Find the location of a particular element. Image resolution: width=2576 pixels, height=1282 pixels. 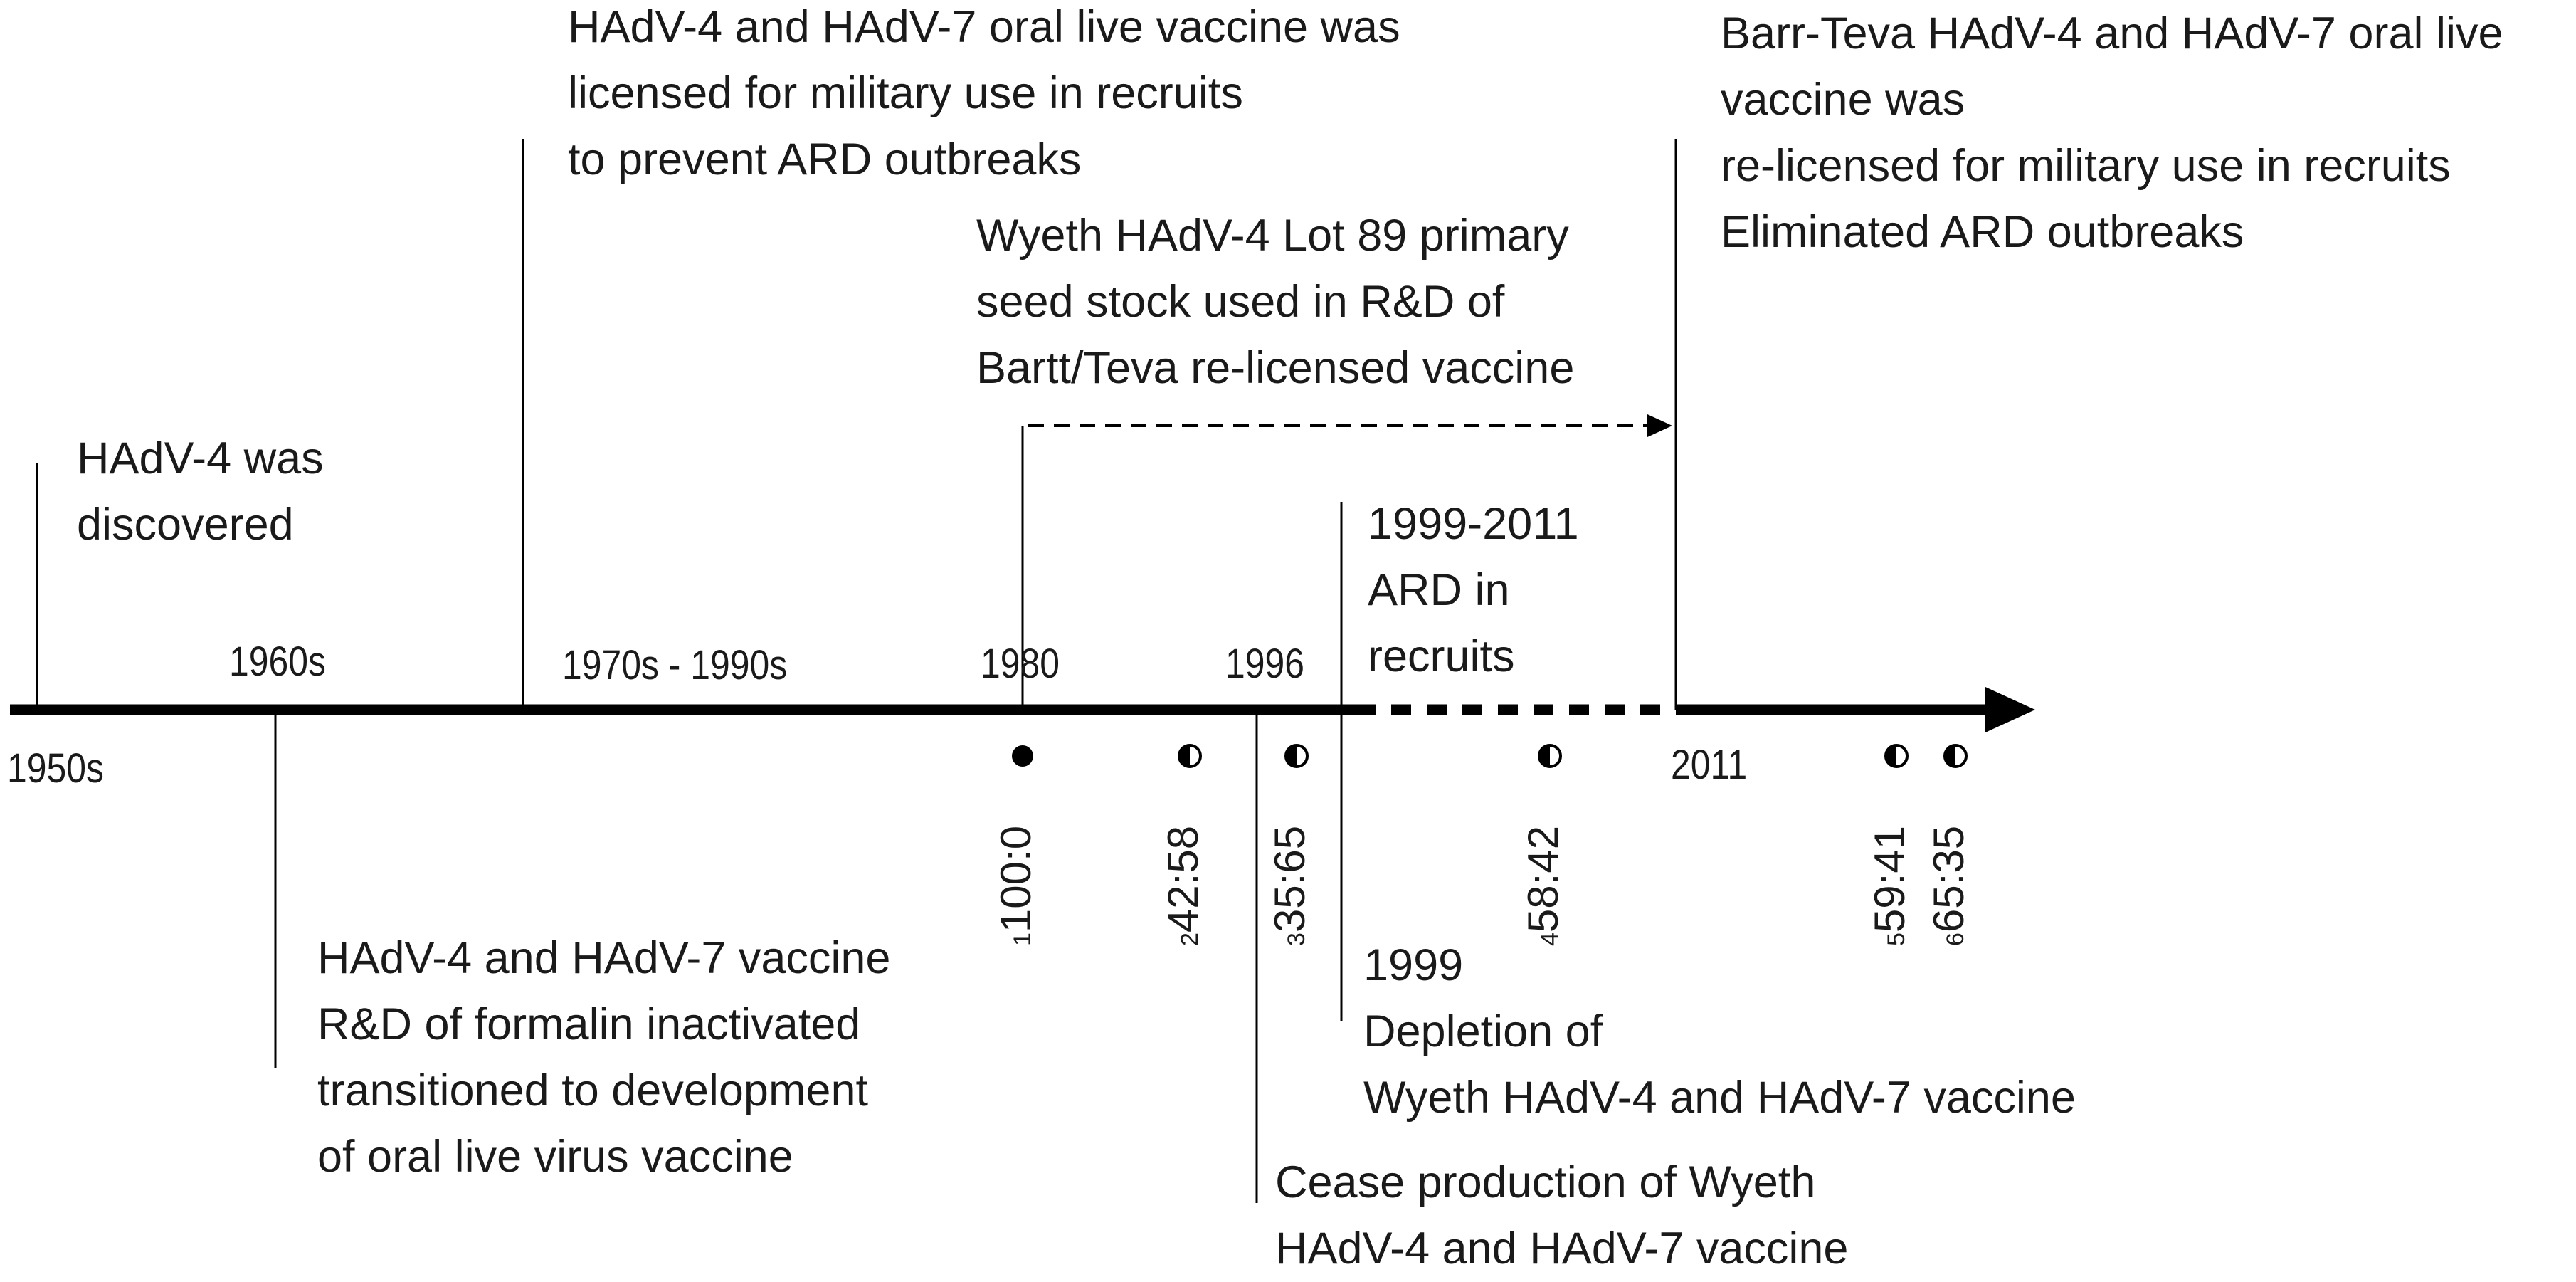

ratio-value: 65:35 is located at coordinates (1949, 879).